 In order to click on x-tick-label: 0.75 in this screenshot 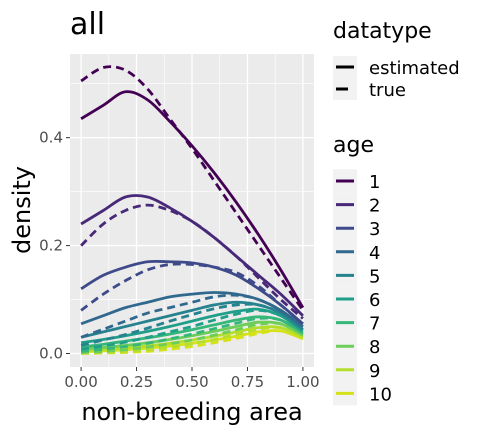, I will do `click(247, 382)`.